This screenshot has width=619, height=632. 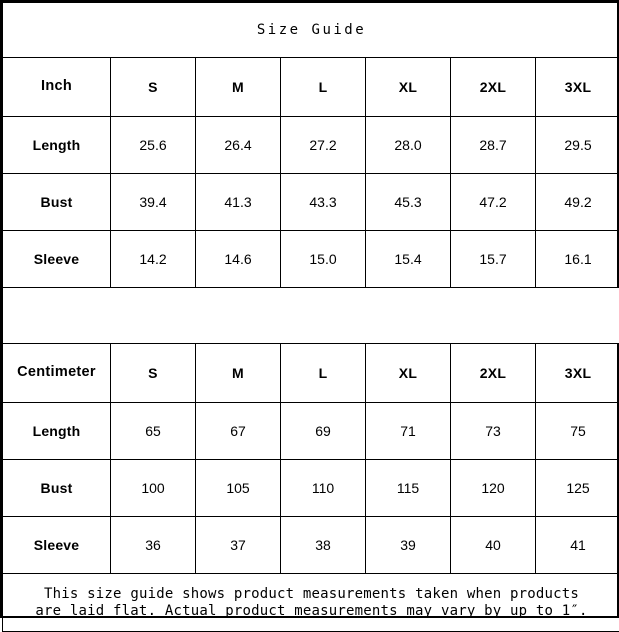 What do you see at coordinates (238, 259) in the screenshot?
I see `cell-inch-sleeve-m: 14.6` at bounding box center [238, 259].